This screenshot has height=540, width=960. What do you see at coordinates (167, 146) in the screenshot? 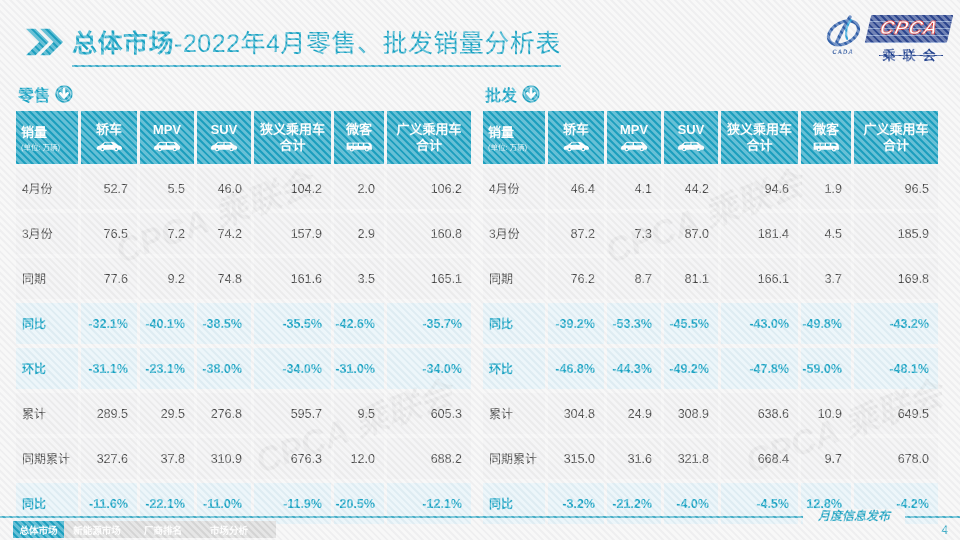
I see `mpv-icon` at bounding box center [167, 146].